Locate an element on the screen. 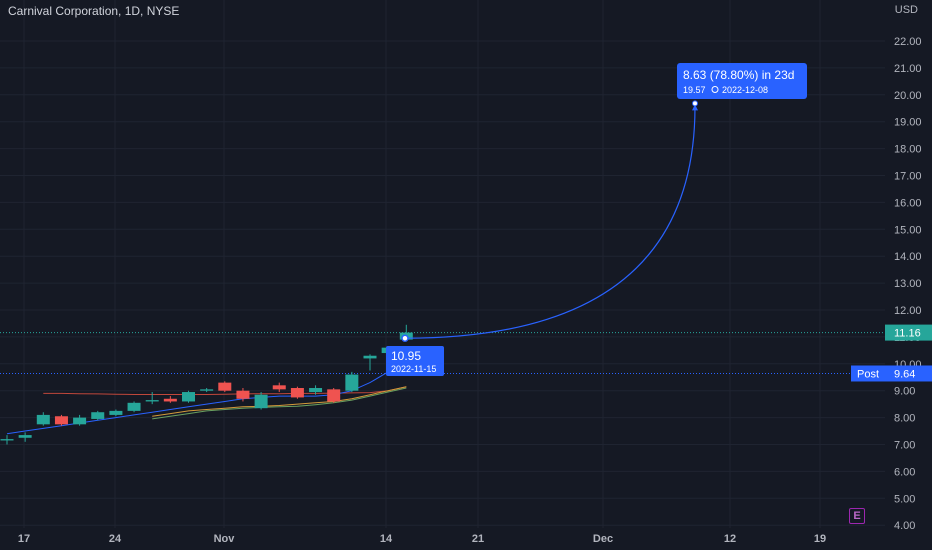 The image size is (932, 550). time-tick-label: 19 is located at coordinates (820, 539).